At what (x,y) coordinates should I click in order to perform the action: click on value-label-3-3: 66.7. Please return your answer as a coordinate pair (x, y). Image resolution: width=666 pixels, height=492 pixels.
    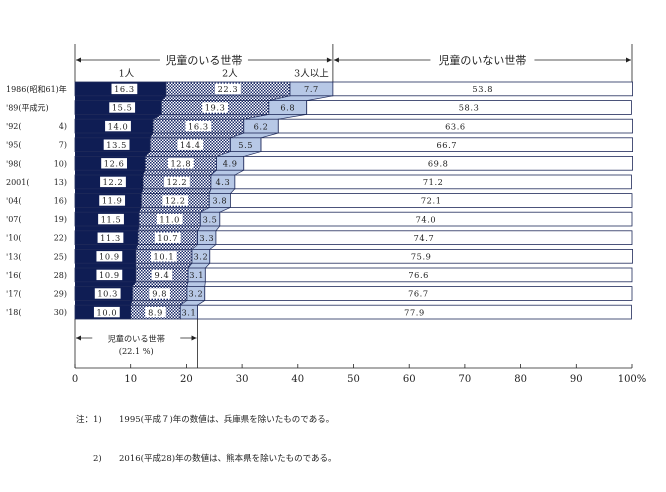
    Looking at the image, I should click on (446, 145).